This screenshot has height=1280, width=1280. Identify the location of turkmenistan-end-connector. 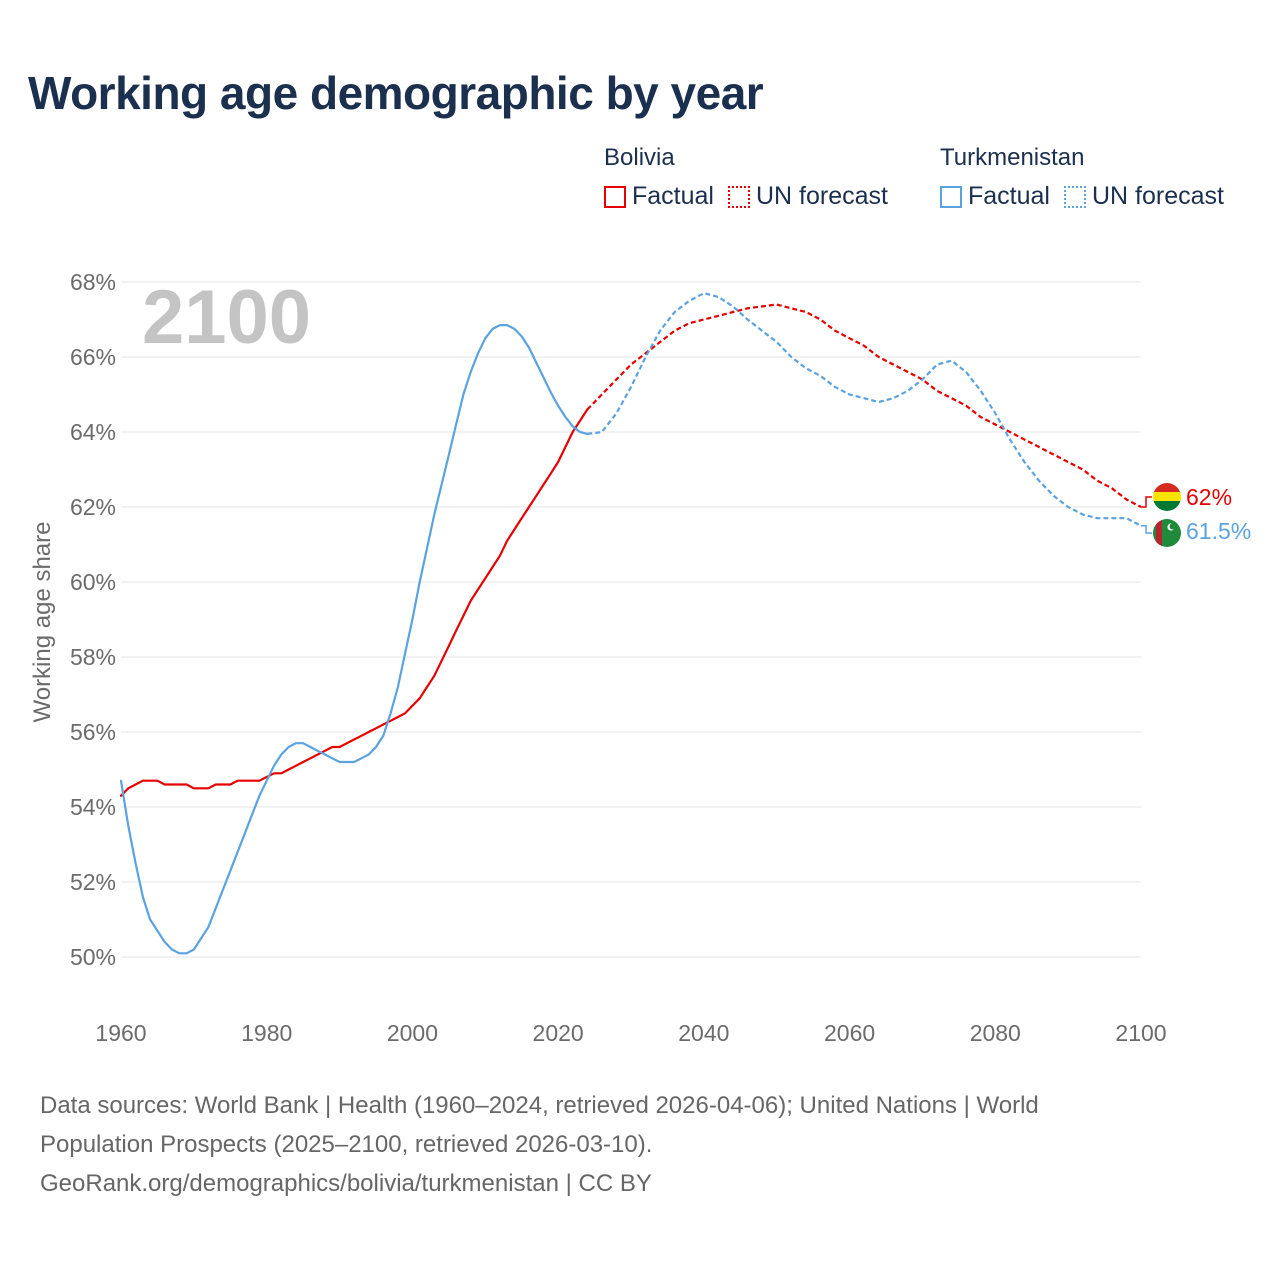
(1146, 529).